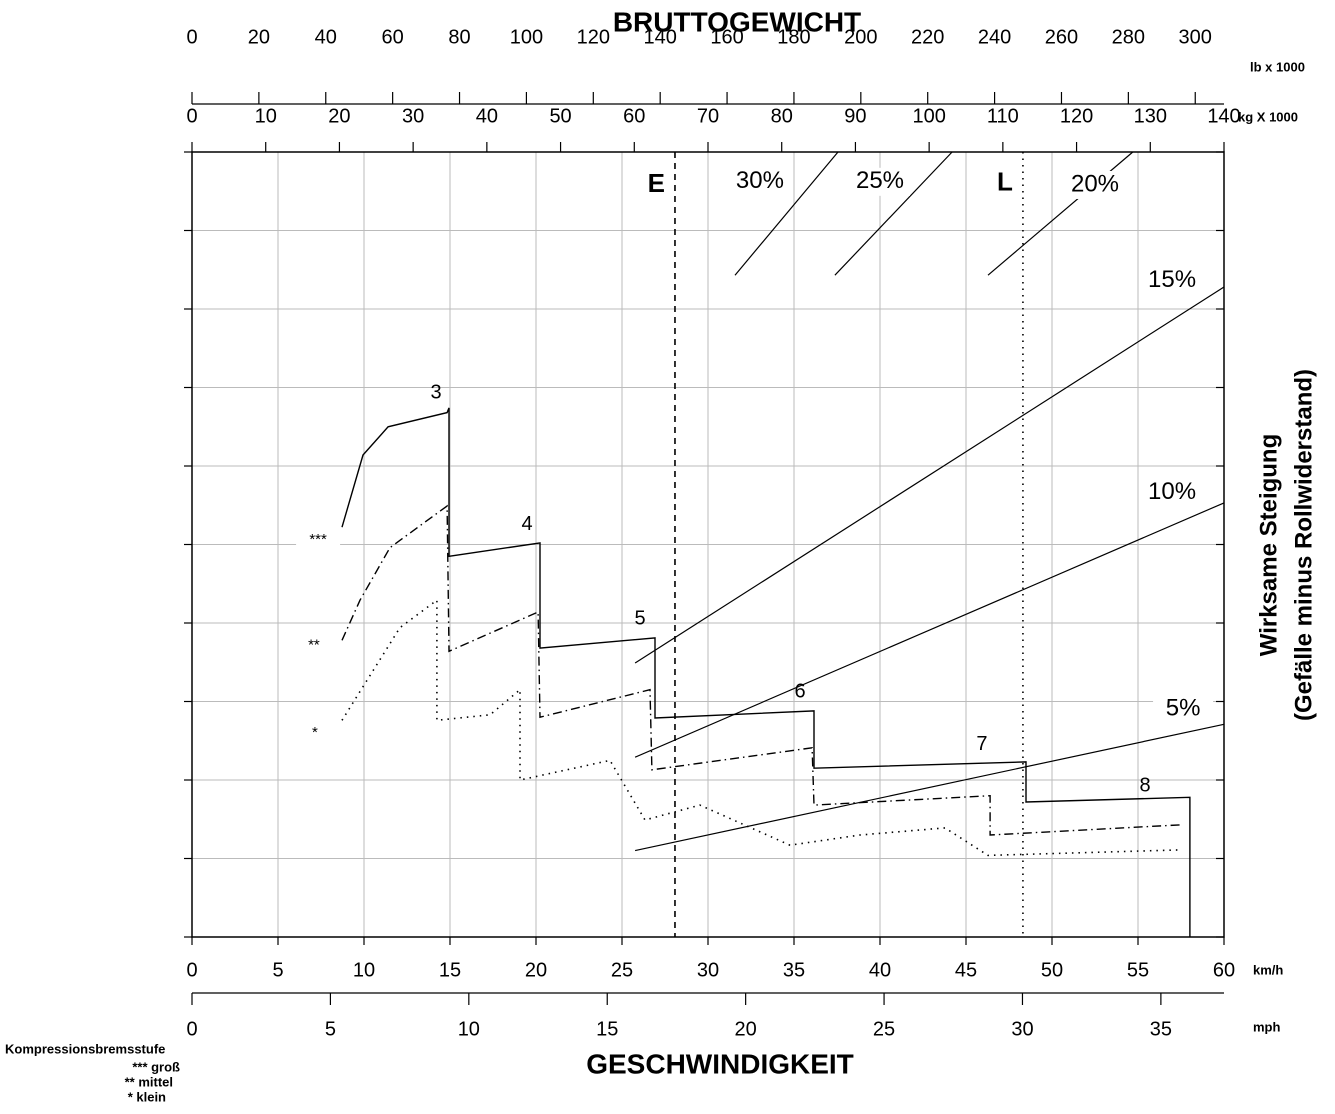 The image size is (1335, 1114). Describe the element at coordinates (156, 1066) in the screenshot. I see `legend-item: *** groß` at that location.